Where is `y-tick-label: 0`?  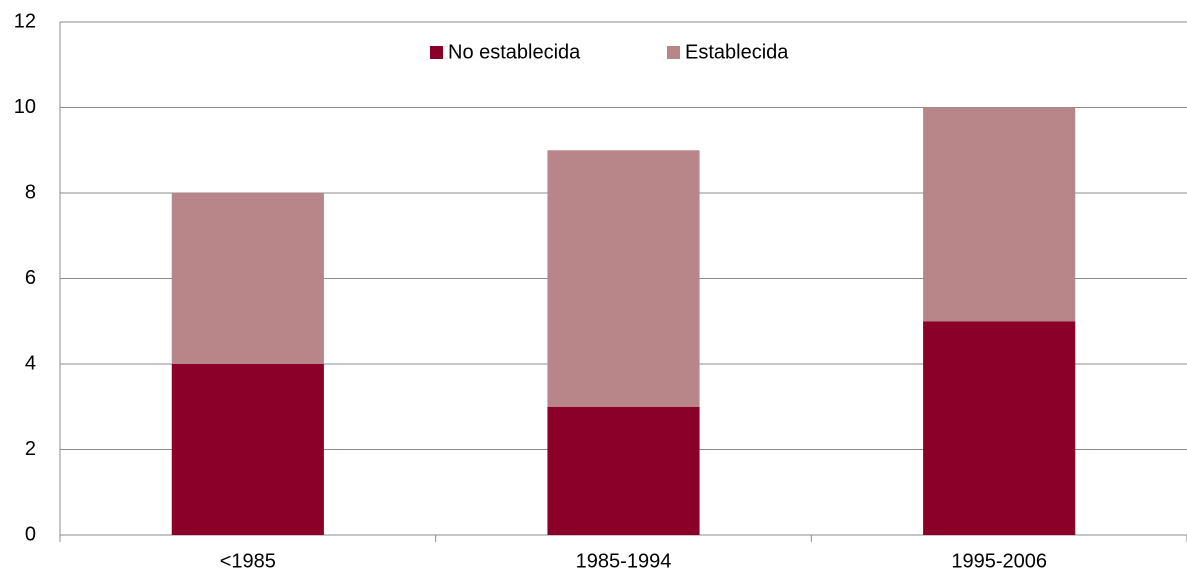
y-tick-label: 0 is located at coordinates (30, 534).